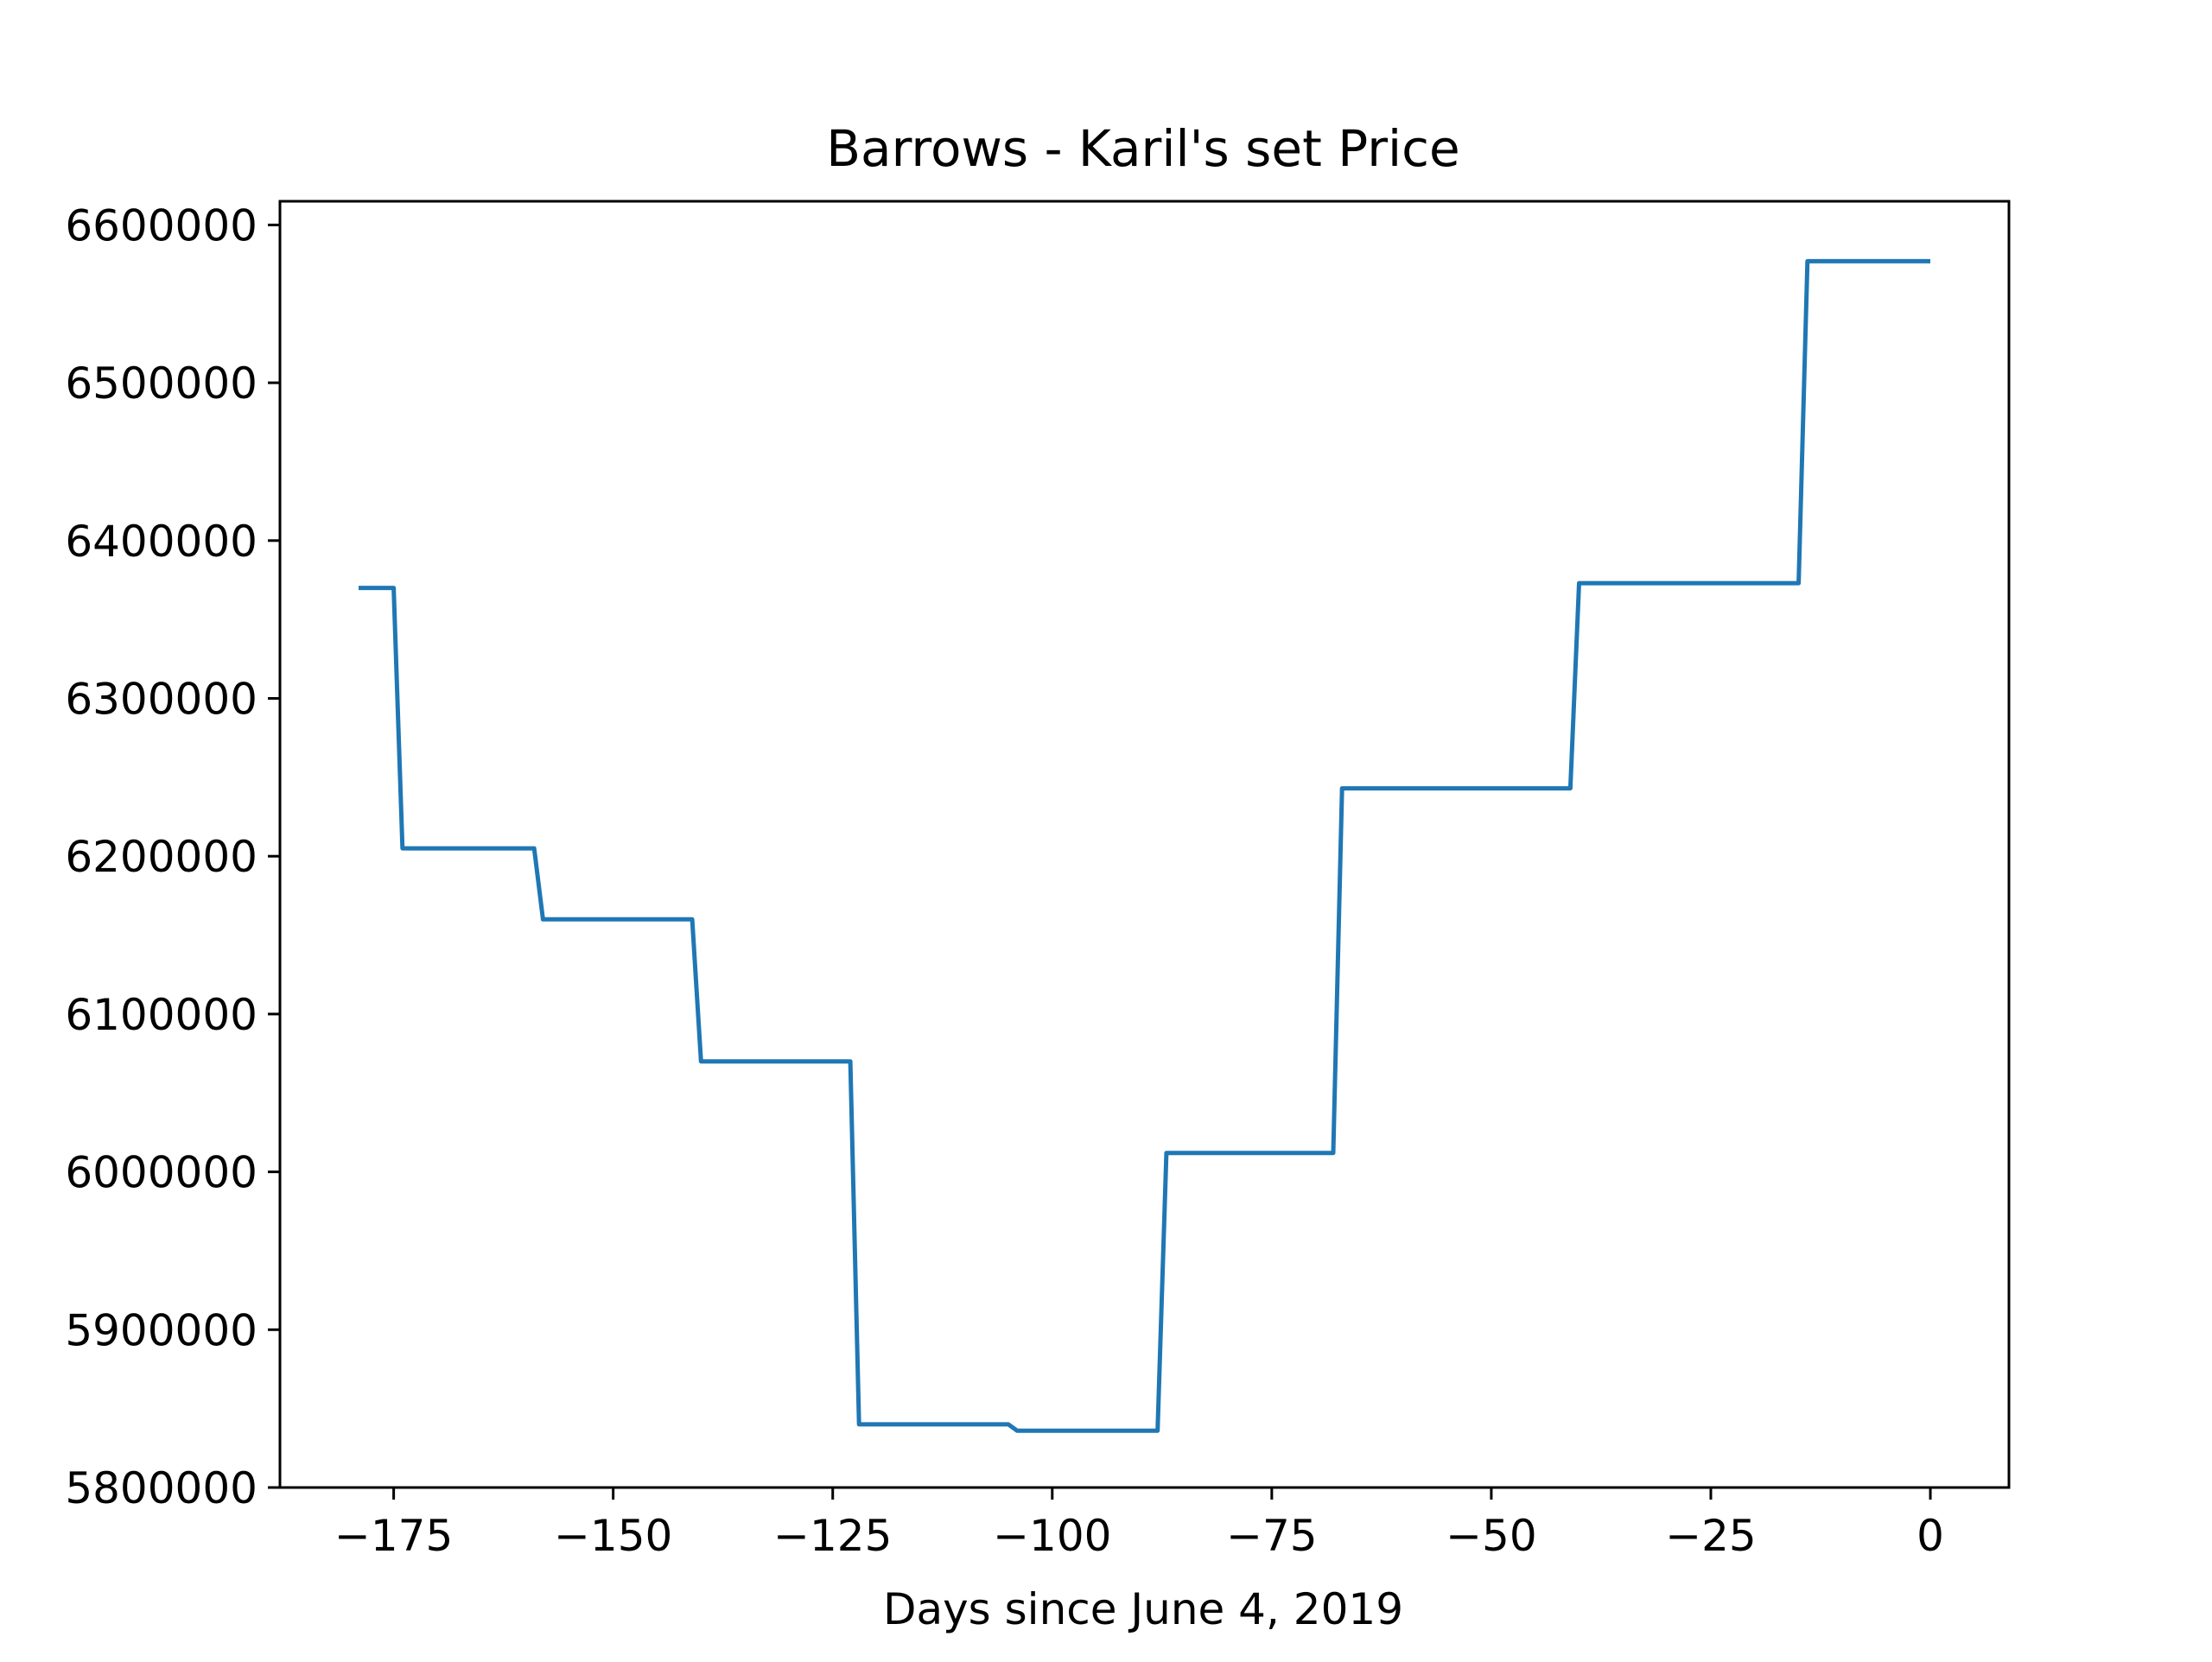  Describe the element at coordinates (161, 700) in the screenshot. I see `y-tick-label: 6300000` at that location.